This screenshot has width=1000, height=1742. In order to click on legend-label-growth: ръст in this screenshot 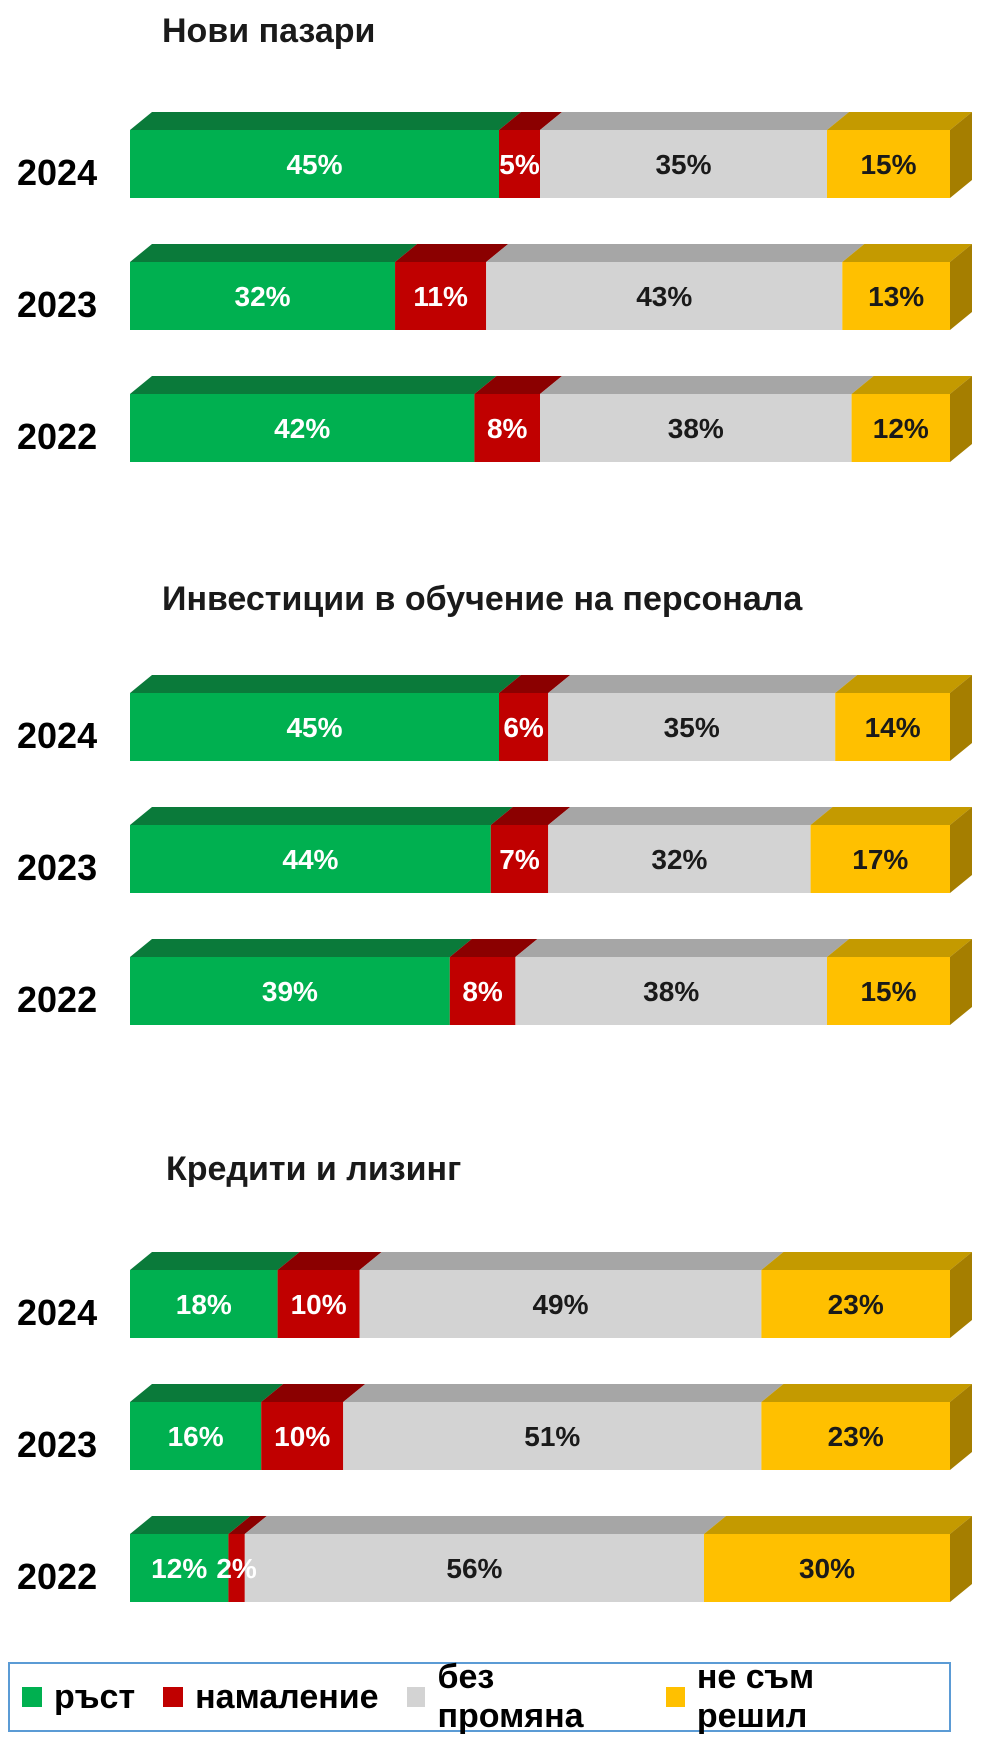, I will do `click(95, 1696)`.